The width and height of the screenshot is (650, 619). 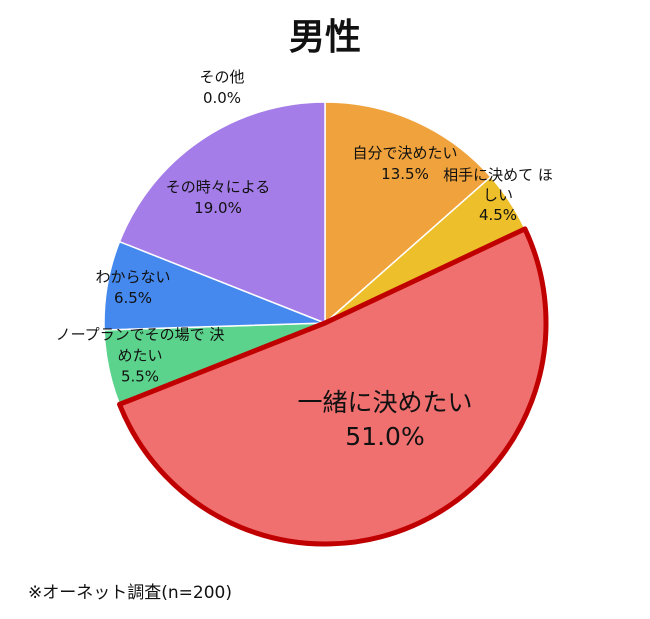 I want to click on value-text: 4.5%, so click(x=498, y=215).